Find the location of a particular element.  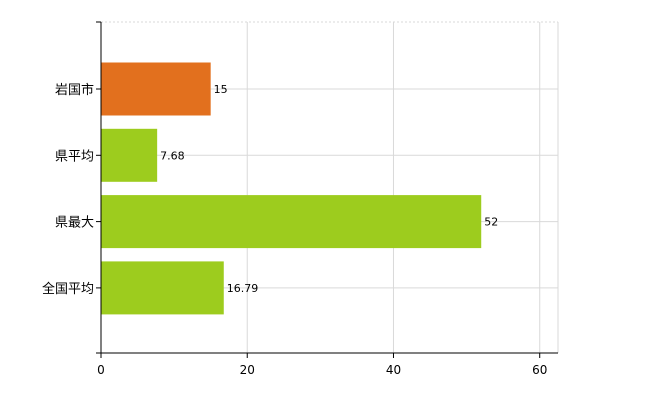

x-tick-label-20: 20 is located at coordinates (247, 370).